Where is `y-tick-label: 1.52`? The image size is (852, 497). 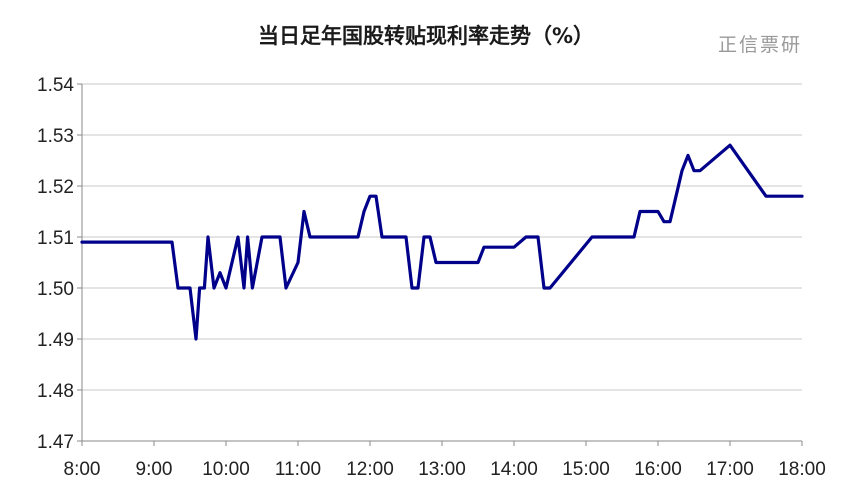 y-tick-label: 1.52 is located at coordinates (55, 187).